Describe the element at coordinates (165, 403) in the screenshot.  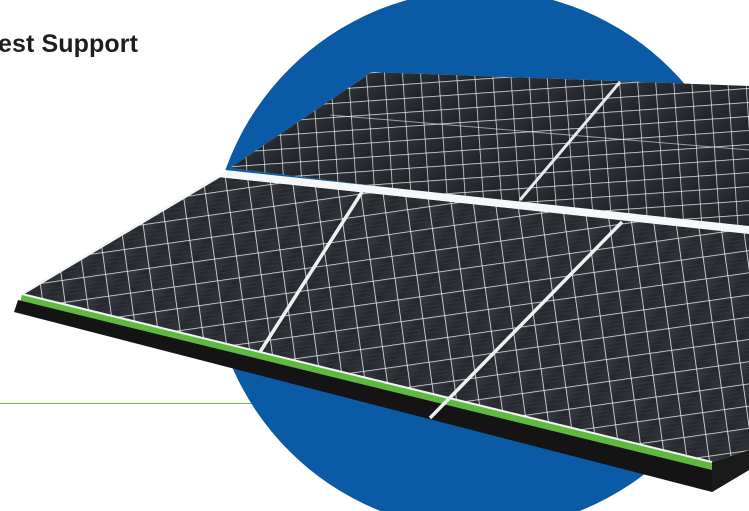
I see `accent-divider` at that location.